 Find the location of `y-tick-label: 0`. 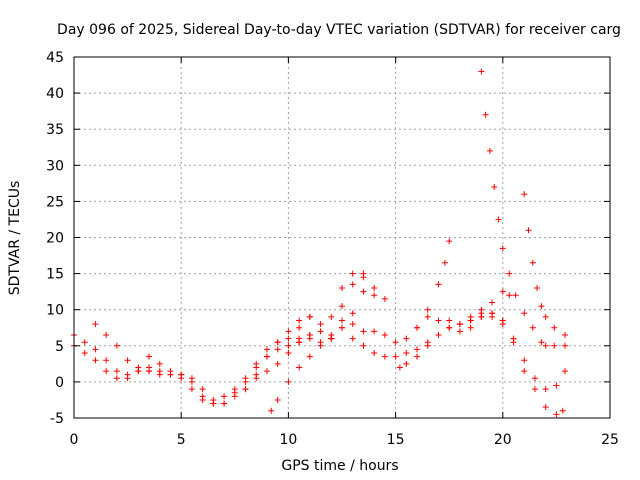

y-tick-label: 0 is located at coordinates (59, 383).